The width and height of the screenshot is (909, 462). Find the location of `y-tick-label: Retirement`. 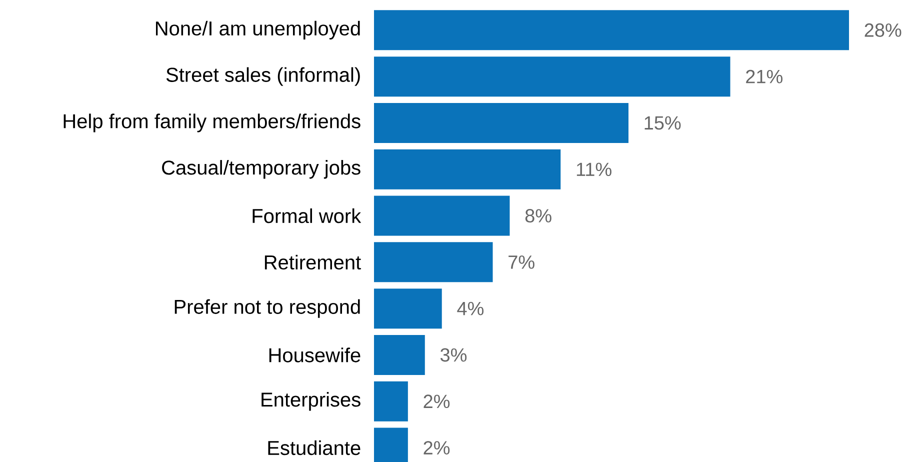

y-tick-label: Retirement is located at coordinates (312, 262).